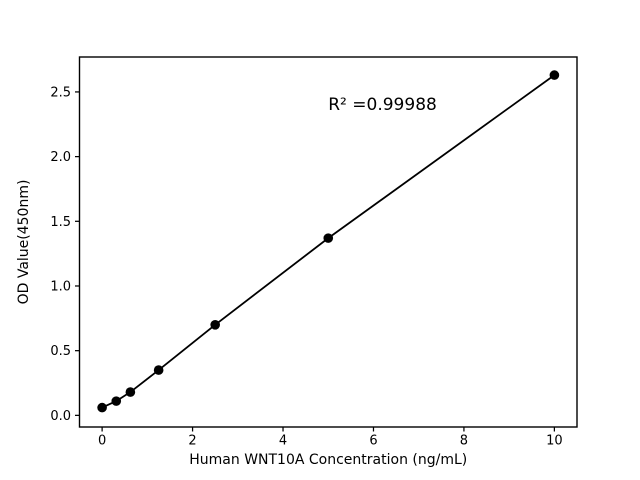 The width and height of the screenshot is (640, 480). What do you see at coordinates (373, 441) in the screenshot?
I see `x-tick-label: 6` at bounding box center [373, 441].